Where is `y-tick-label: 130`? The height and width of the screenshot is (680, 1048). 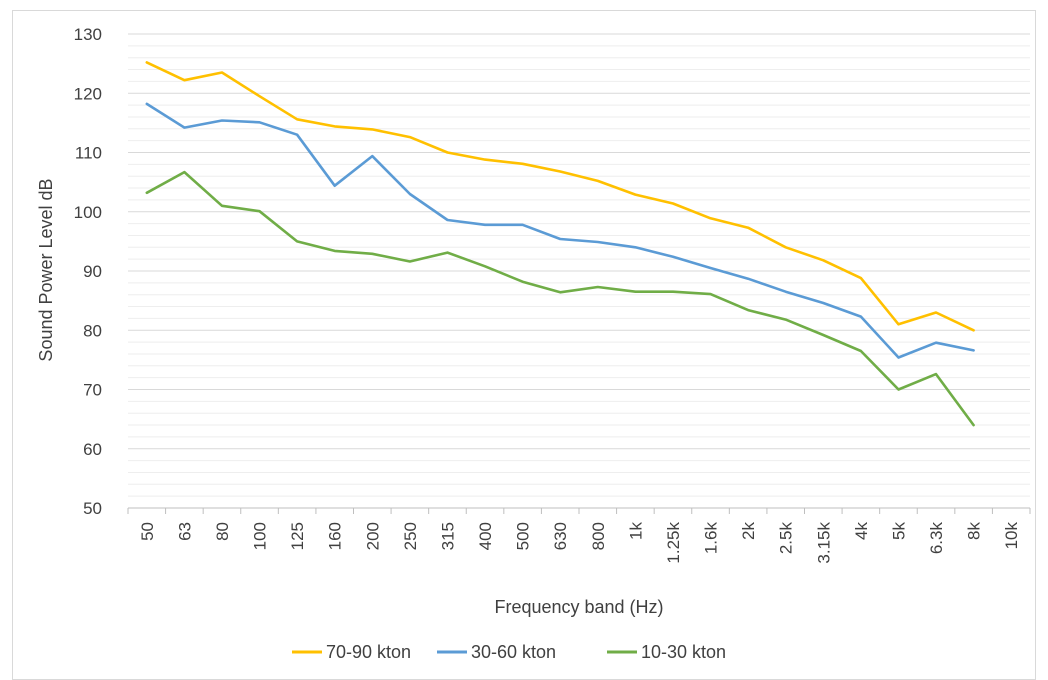 y-tick-label: 130 is located at coordinates (88, 34).